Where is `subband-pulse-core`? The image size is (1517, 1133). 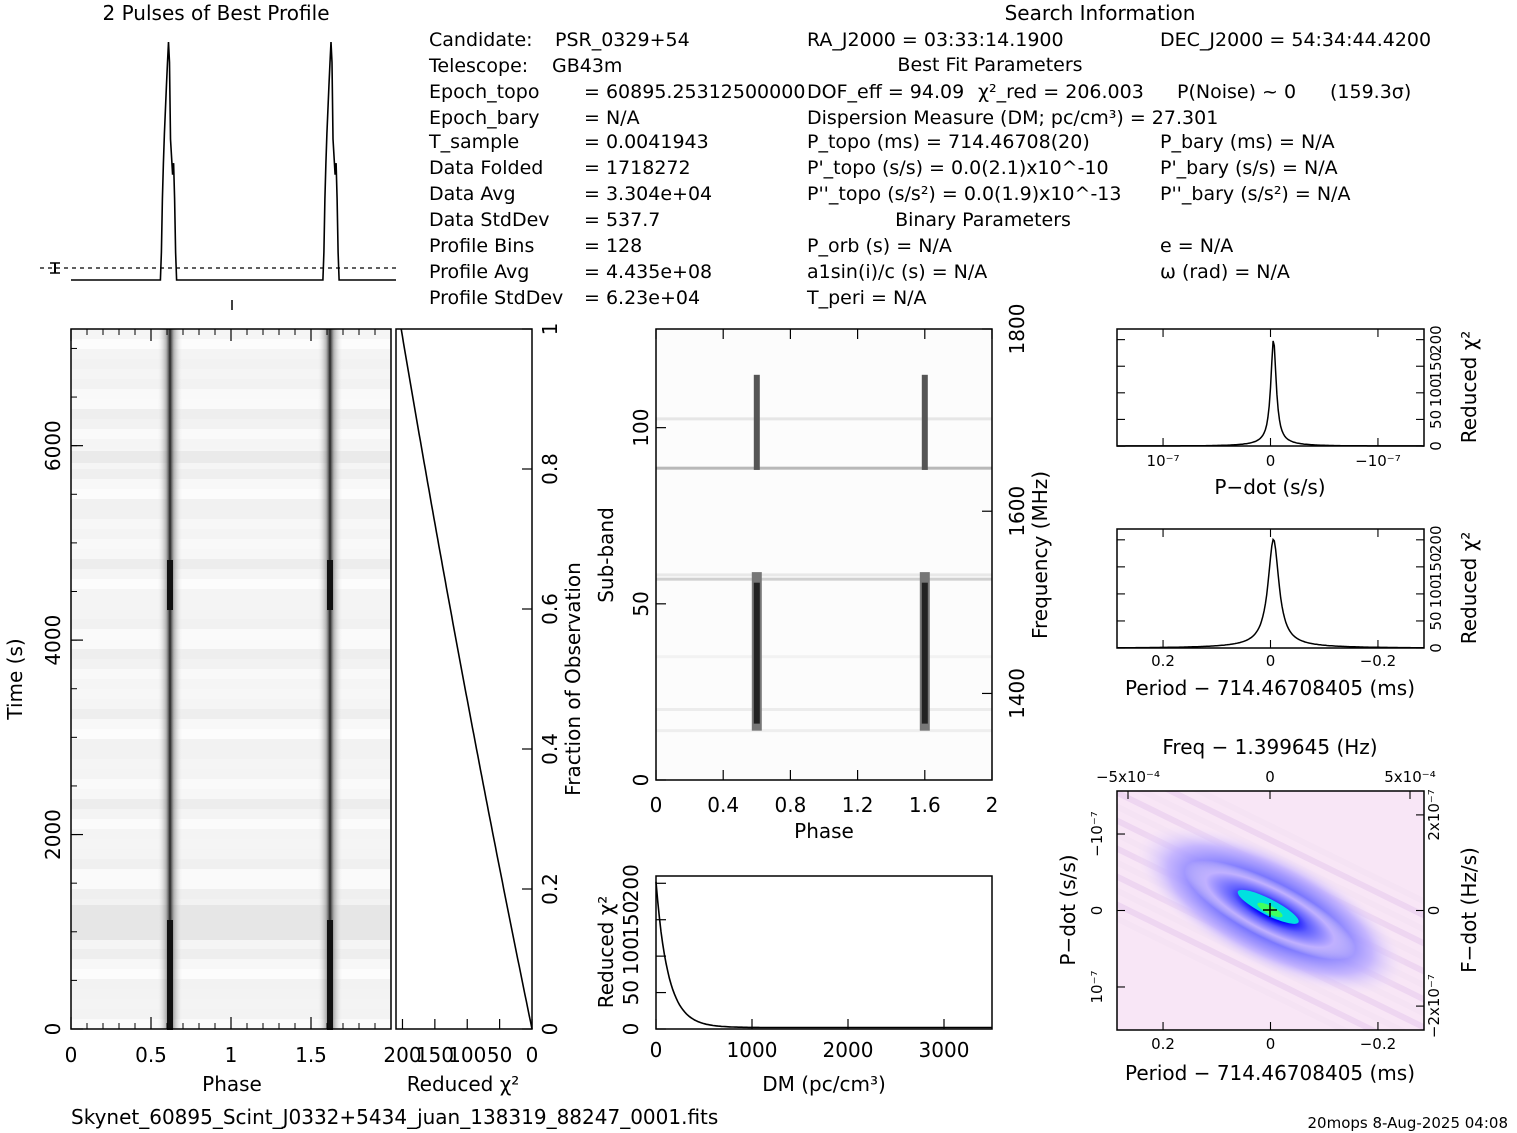 subband-pulse-core is located at coordinates (924, 653).